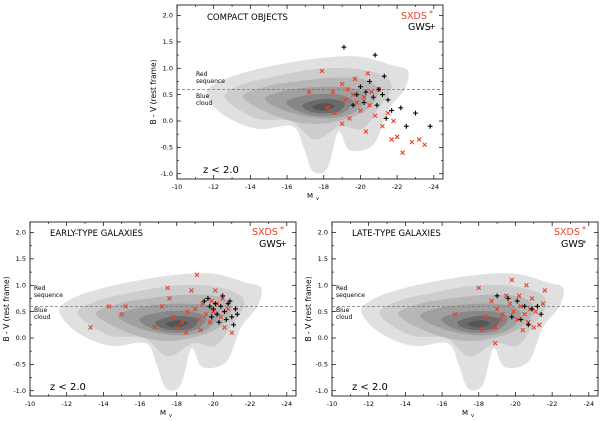 The image size is (600, 421). I want to click on x-tick-label: -22, so click(397, 187).